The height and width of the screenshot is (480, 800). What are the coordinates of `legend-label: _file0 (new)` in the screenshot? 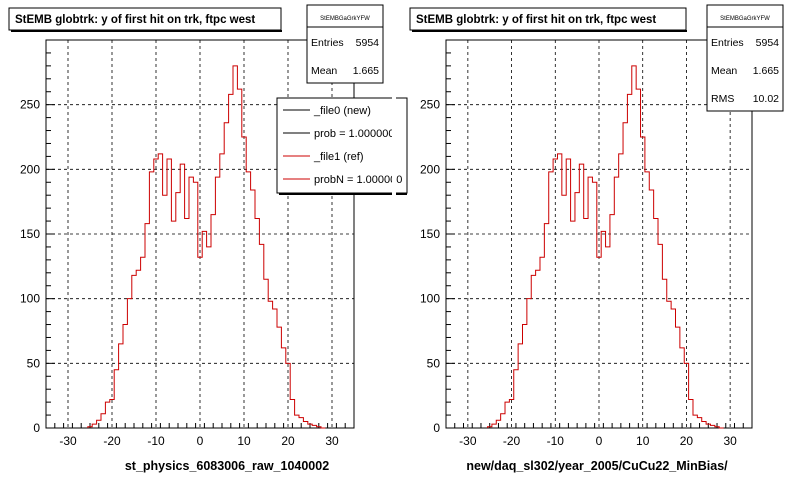 It's located at (342, 111).